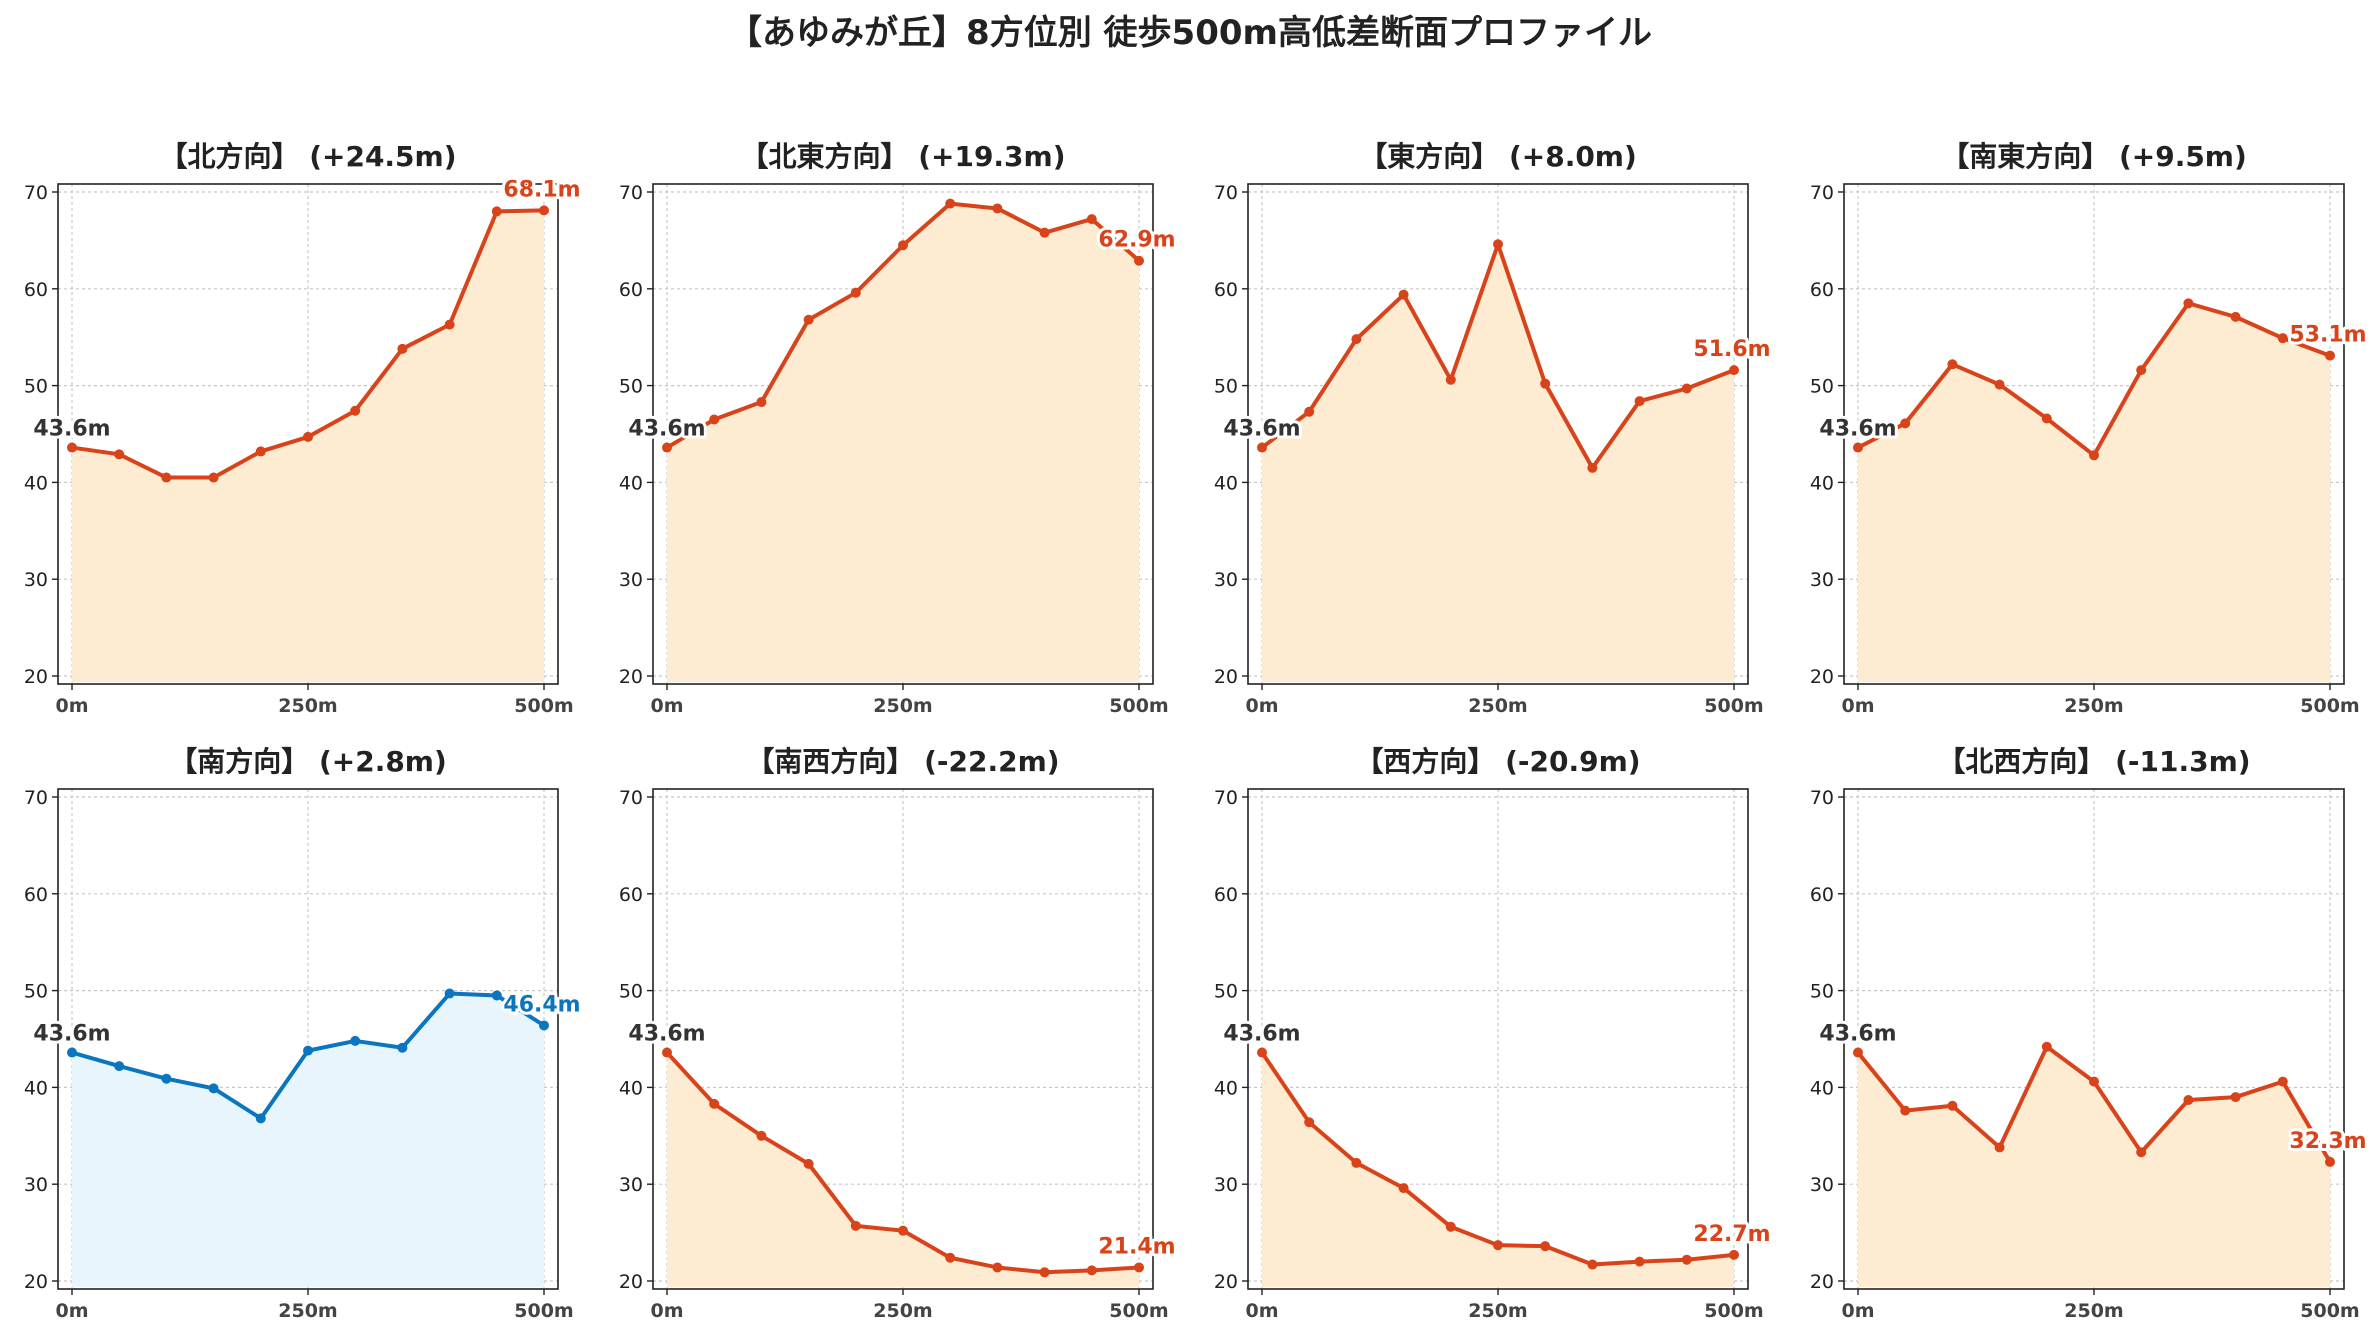  I want to click on panel-title: 【北東方向】 (+19.3m), so click(902, 156).